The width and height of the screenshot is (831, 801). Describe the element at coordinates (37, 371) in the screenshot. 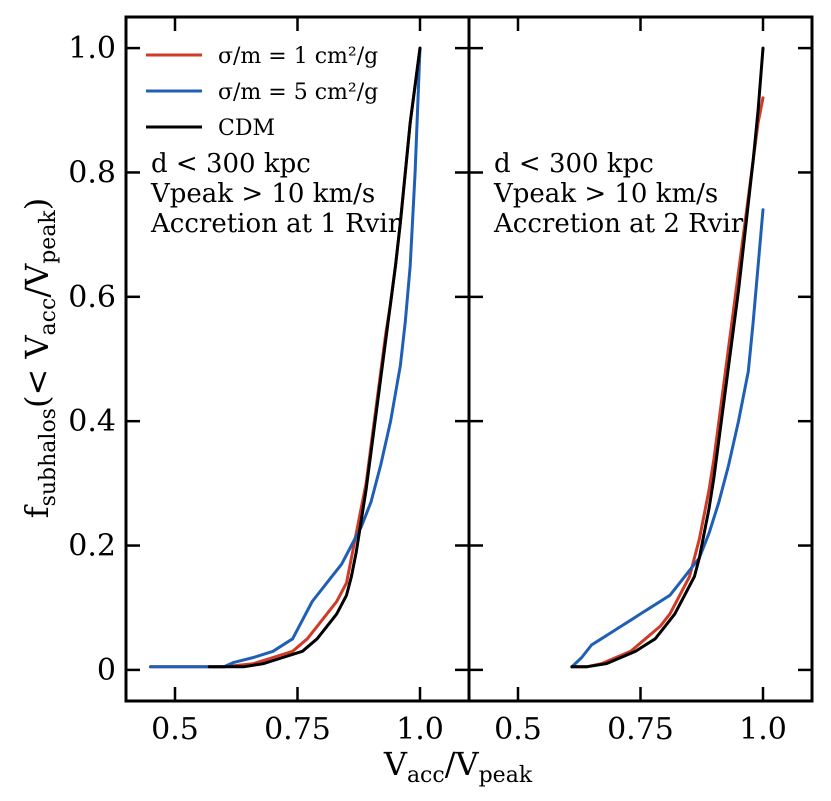

I see `y-label-open: (< V` at that location.